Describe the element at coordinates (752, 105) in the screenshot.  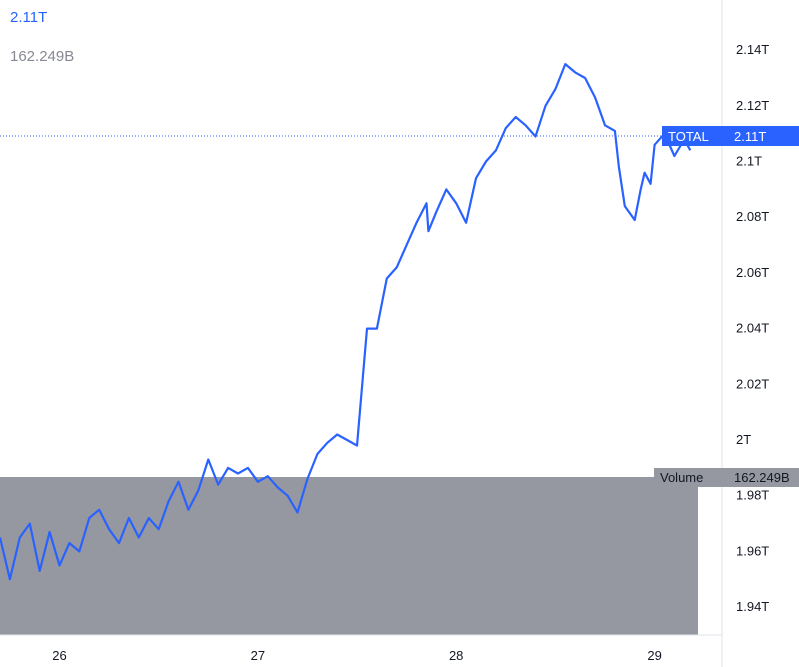
I see `y-tick-label: 2.12T` at that location.